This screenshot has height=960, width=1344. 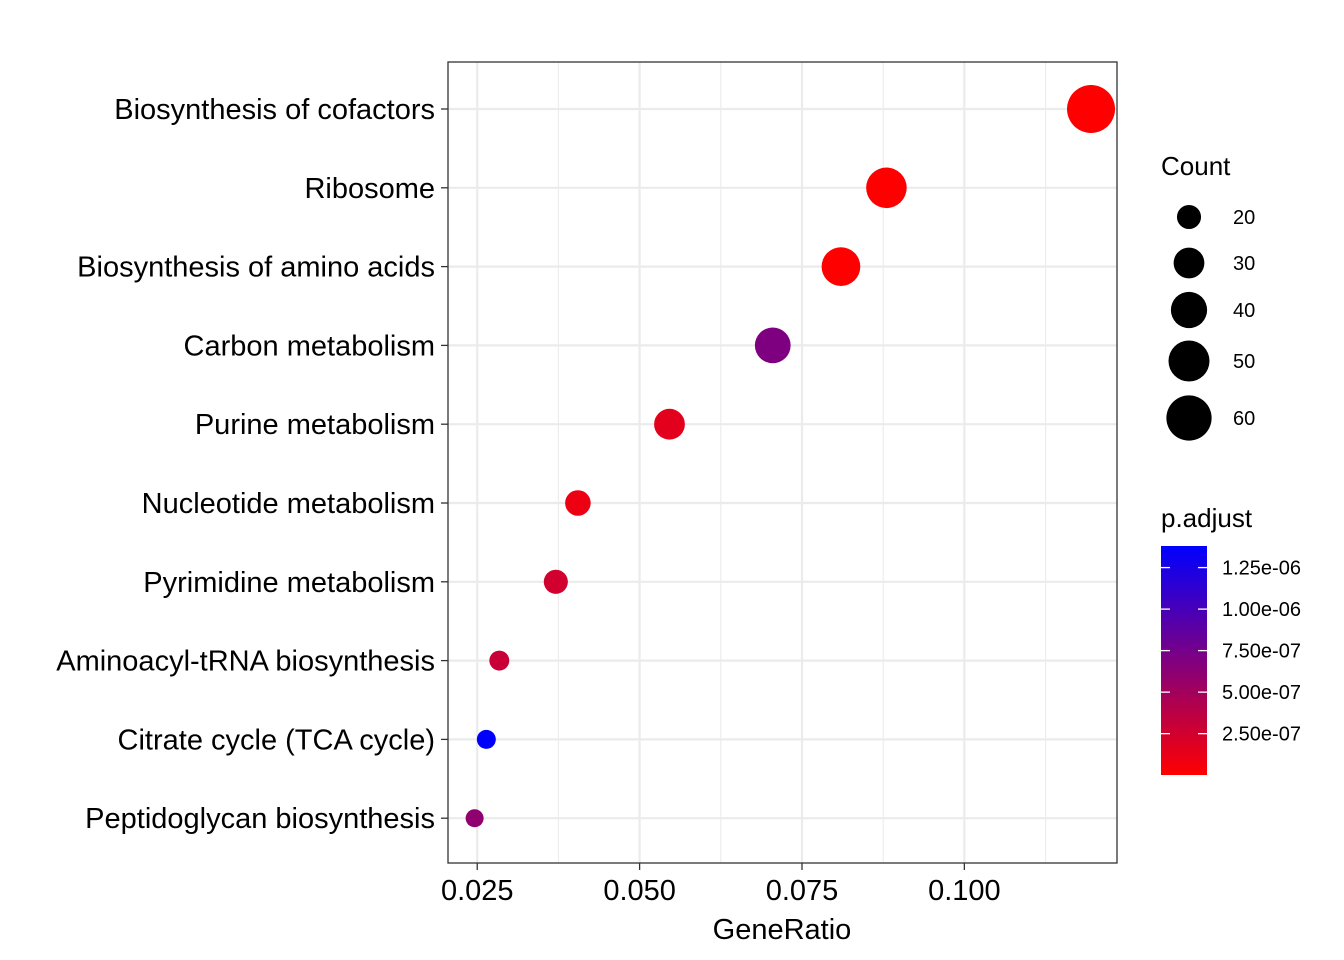 What do you see at coordinates (721, 885) in the screenshot?
I see `x-axis: 0.025 0.050 0.075 0.100` at bounding box center [721, 885].